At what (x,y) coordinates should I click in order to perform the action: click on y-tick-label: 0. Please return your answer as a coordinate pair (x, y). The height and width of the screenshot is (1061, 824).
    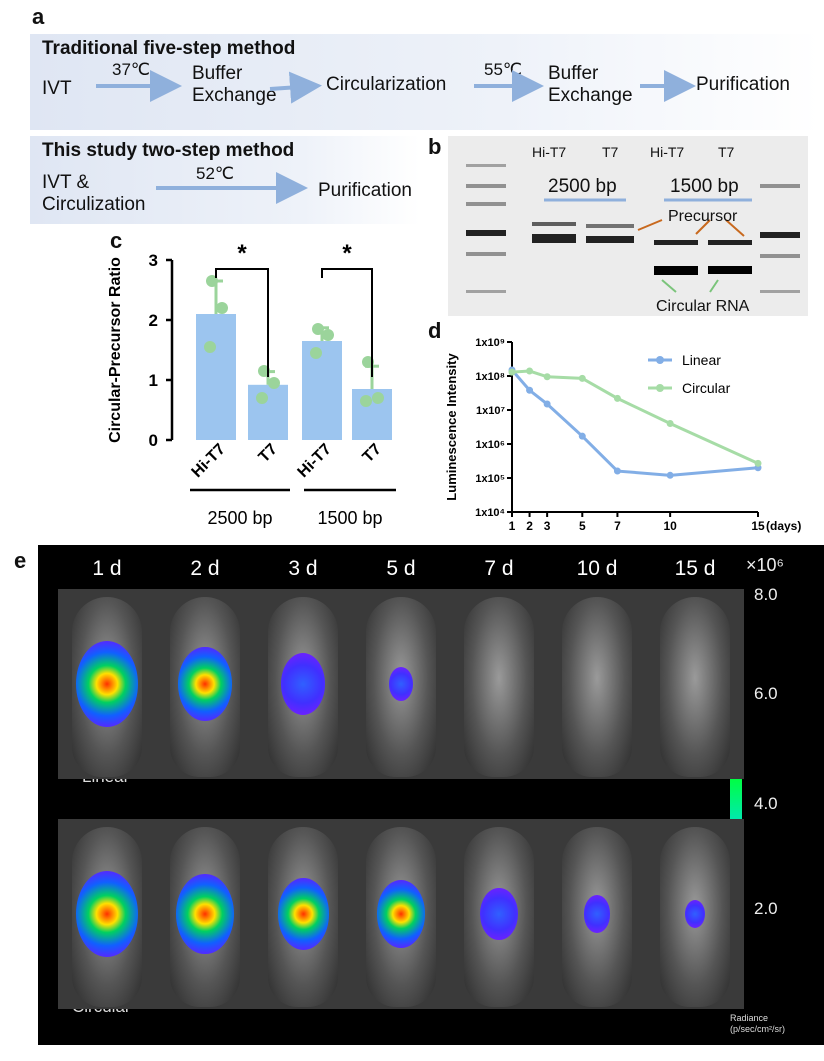
    Looking at the image, I should click on (153, 440).